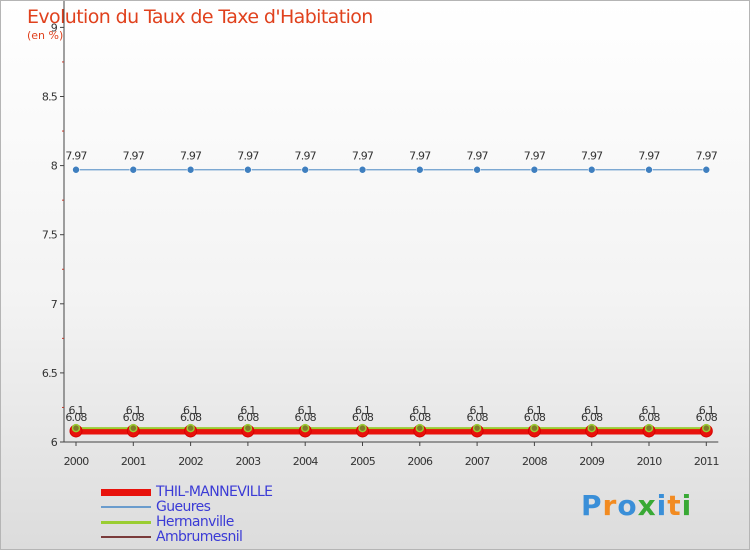 Image resolution: width=750 pixels, height=550 pixels. What do you see at coordinates (592, 505) in the screenshot?
I see `logo-letter: P` at bounding box center [592, 505].